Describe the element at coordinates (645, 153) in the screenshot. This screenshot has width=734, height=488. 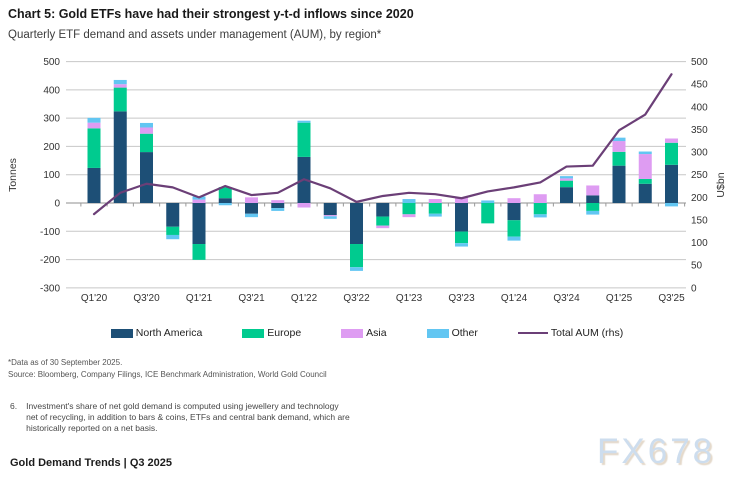
I see `bar-Q2'25-other` at that location.